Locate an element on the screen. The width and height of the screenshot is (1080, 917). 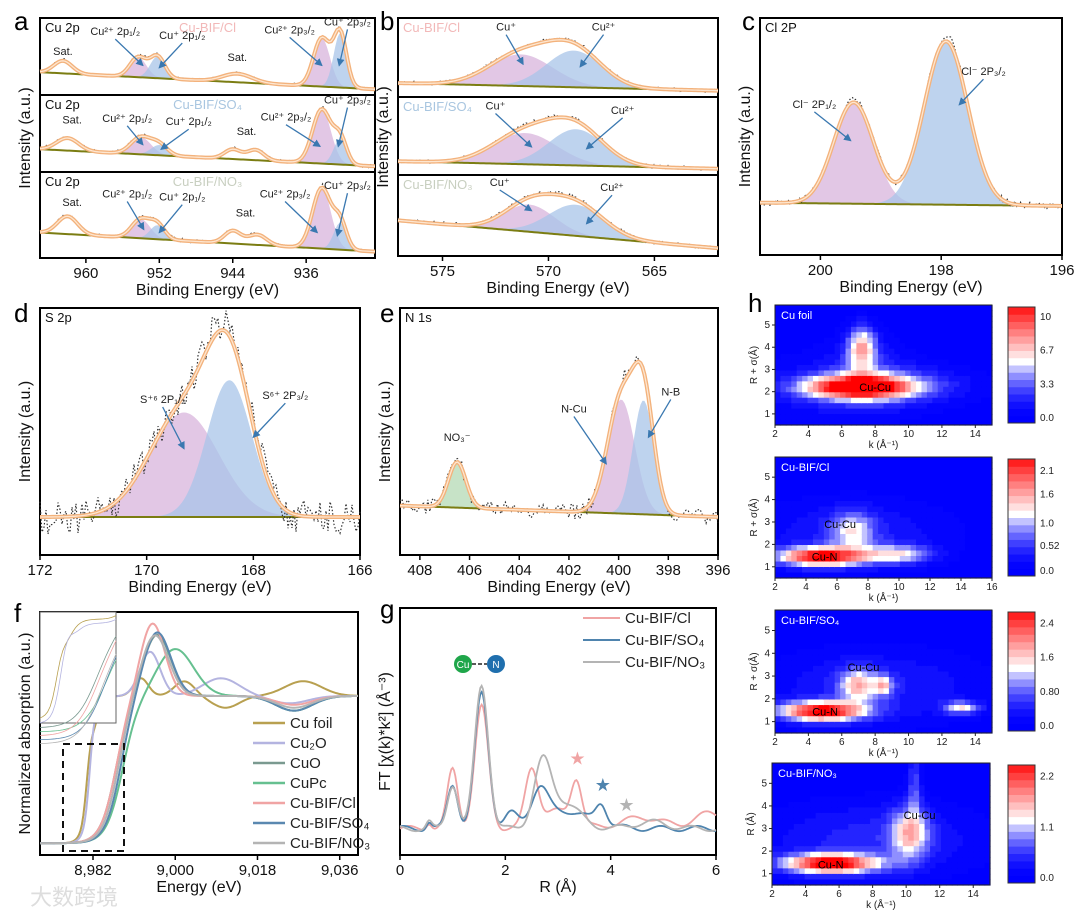
panel-label: c is located at coordinates (748, 21).